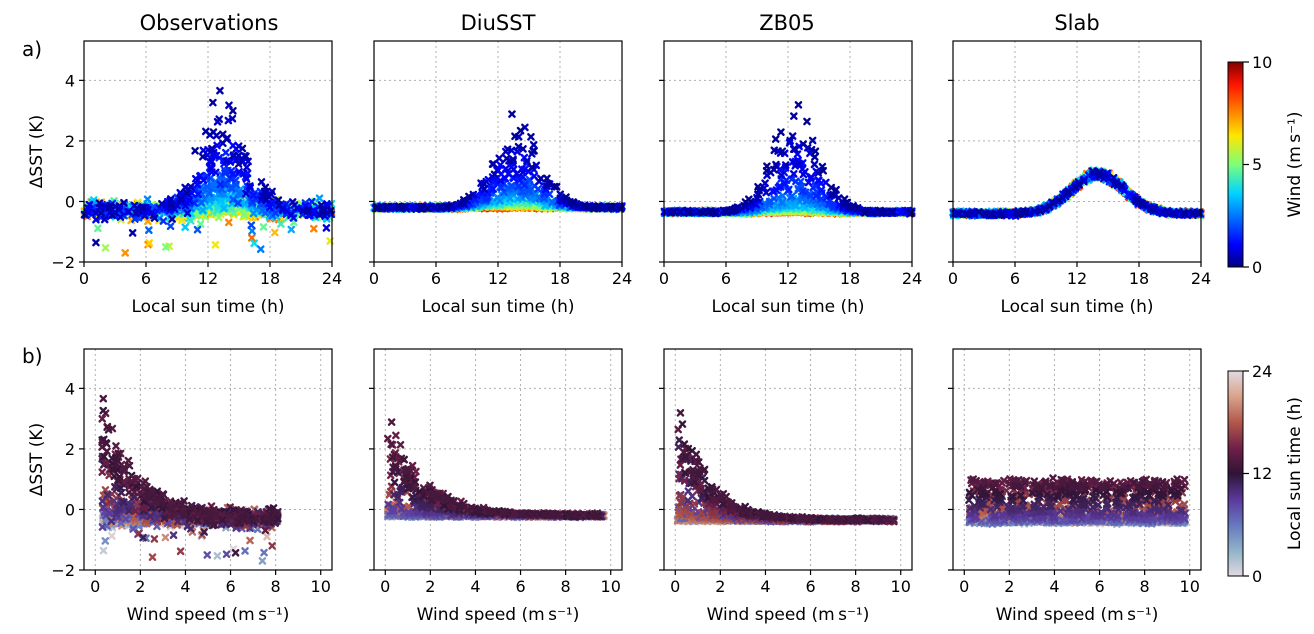 The height and width of the screenshot is (634, 1314). What do you see at coordinates (498, 23) in the screenshot?
I see `panel-title-diusst: DiuSST` at bounding box center [498, 23].